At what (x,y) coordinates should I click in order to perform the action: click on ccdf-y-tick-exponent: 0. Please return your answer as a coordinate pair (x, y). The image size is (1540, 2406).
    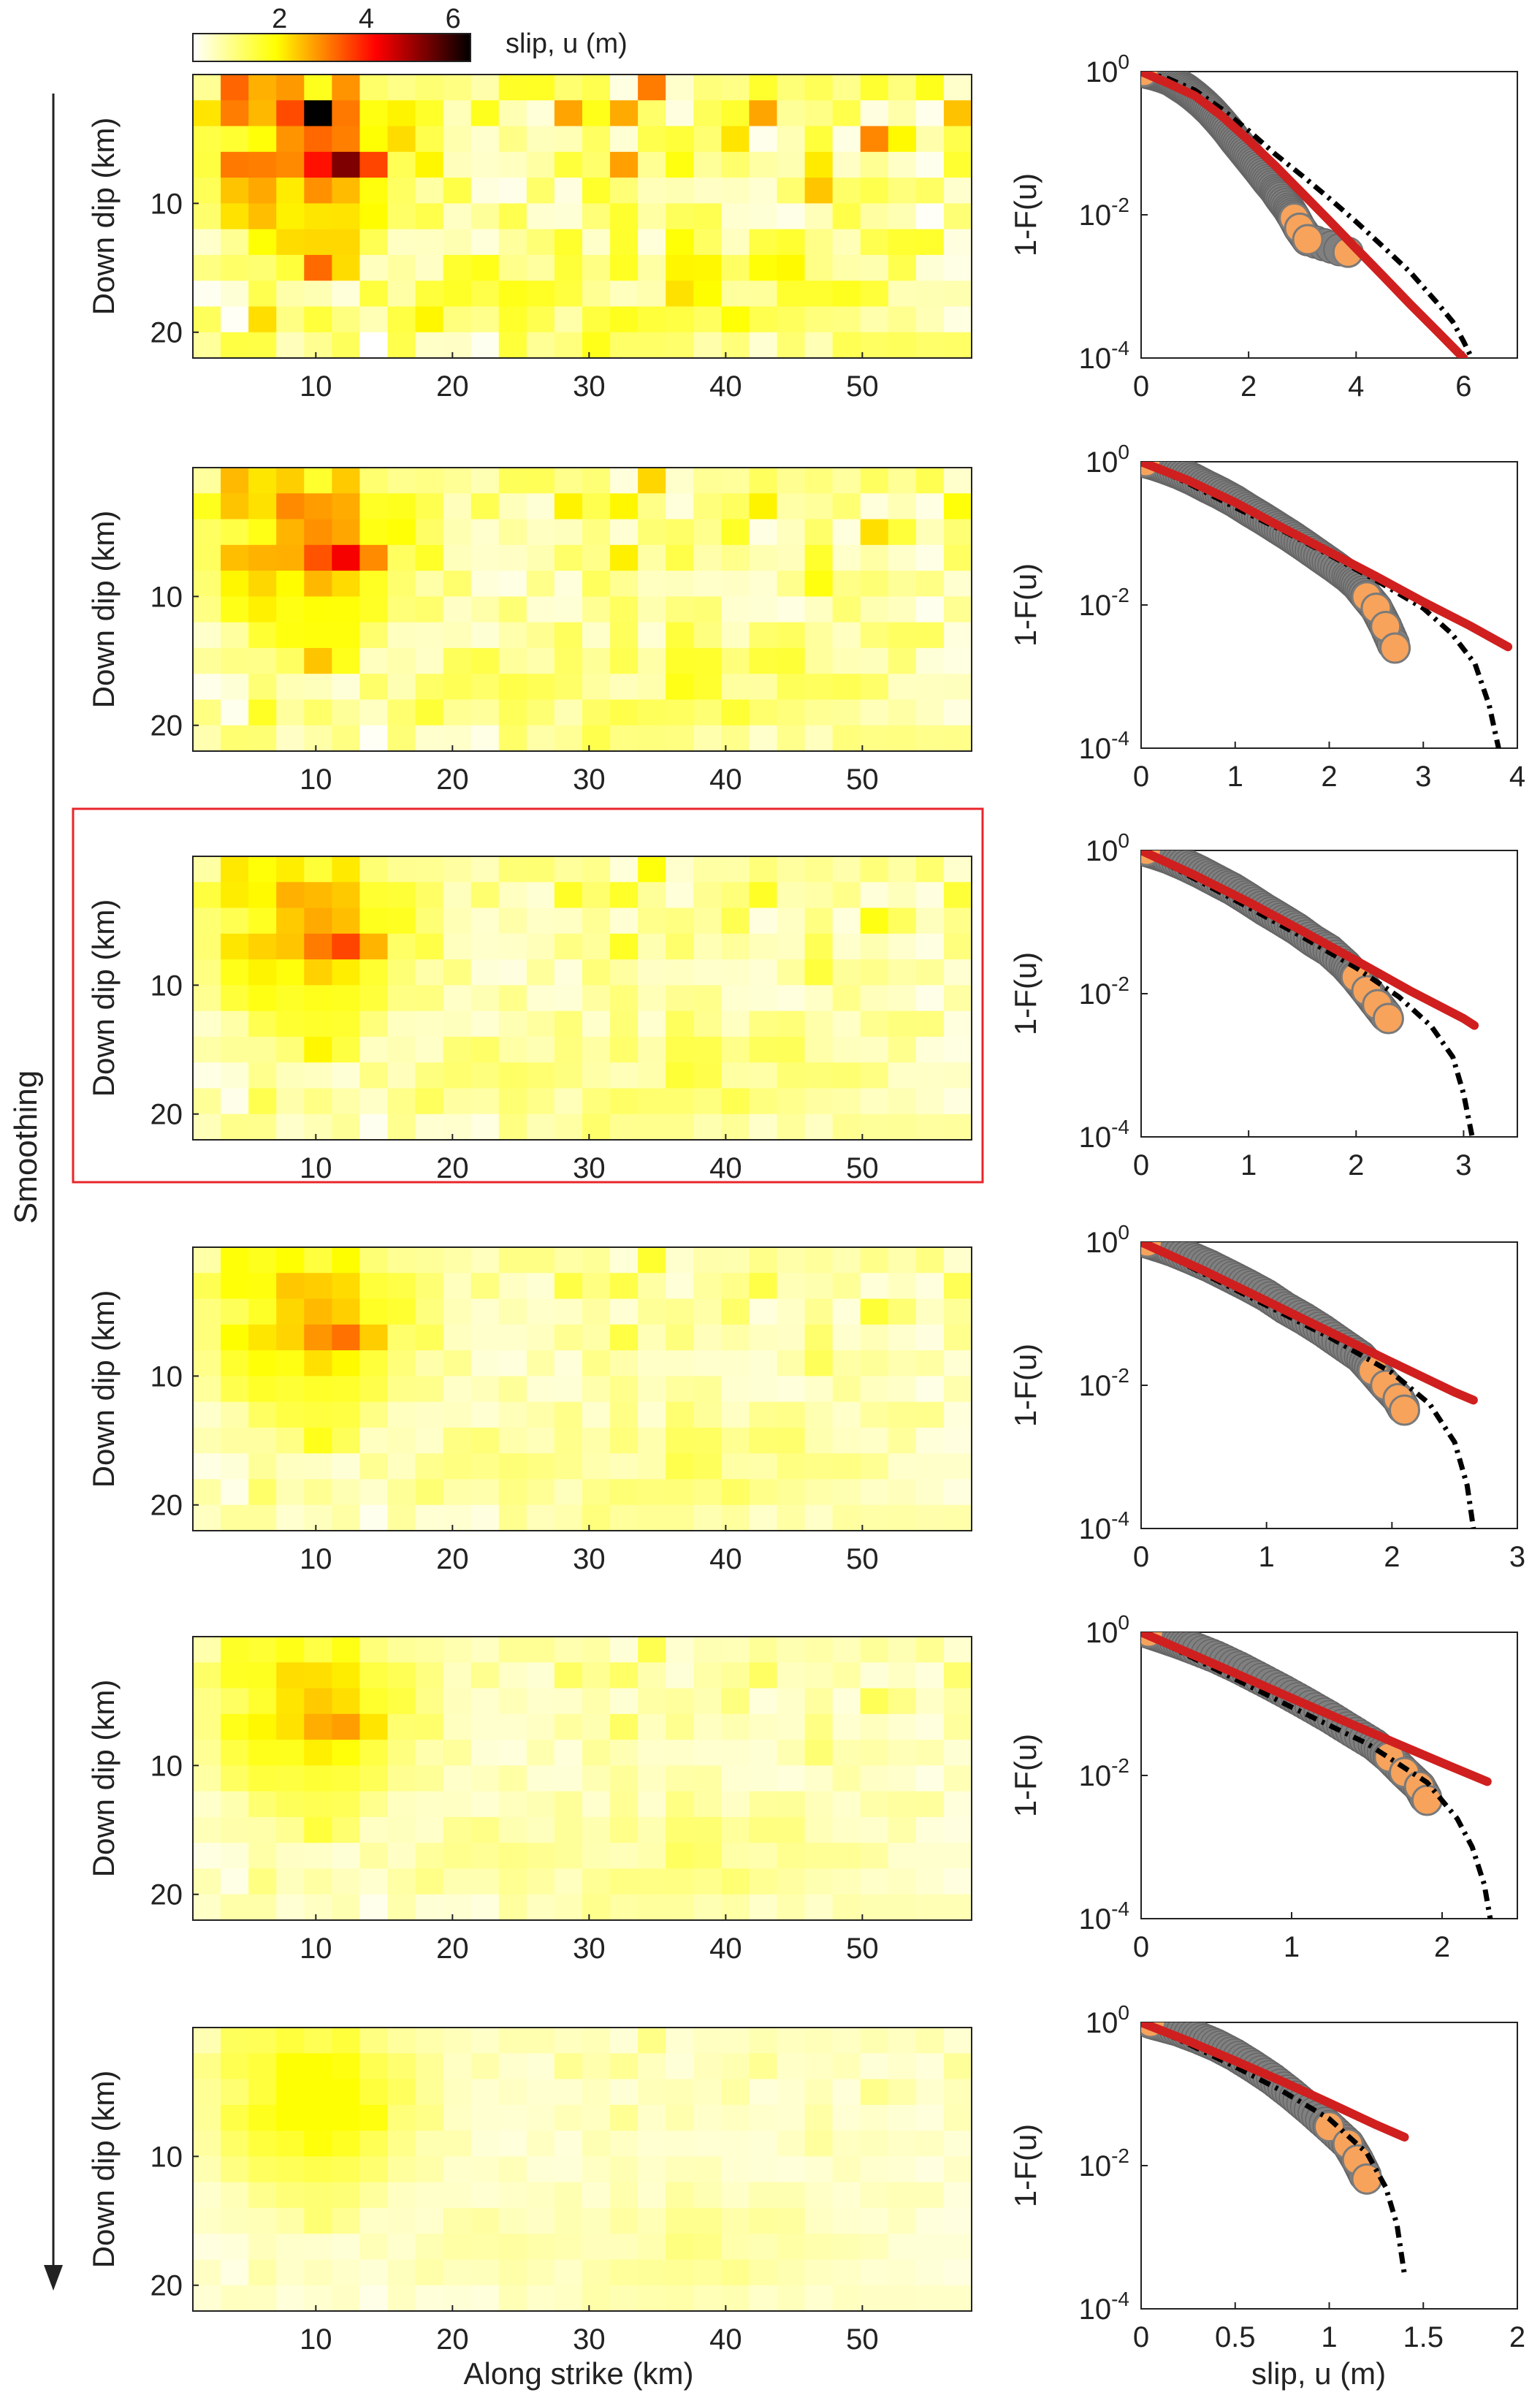
    Looking at the image, I should click on (1123, 2012).